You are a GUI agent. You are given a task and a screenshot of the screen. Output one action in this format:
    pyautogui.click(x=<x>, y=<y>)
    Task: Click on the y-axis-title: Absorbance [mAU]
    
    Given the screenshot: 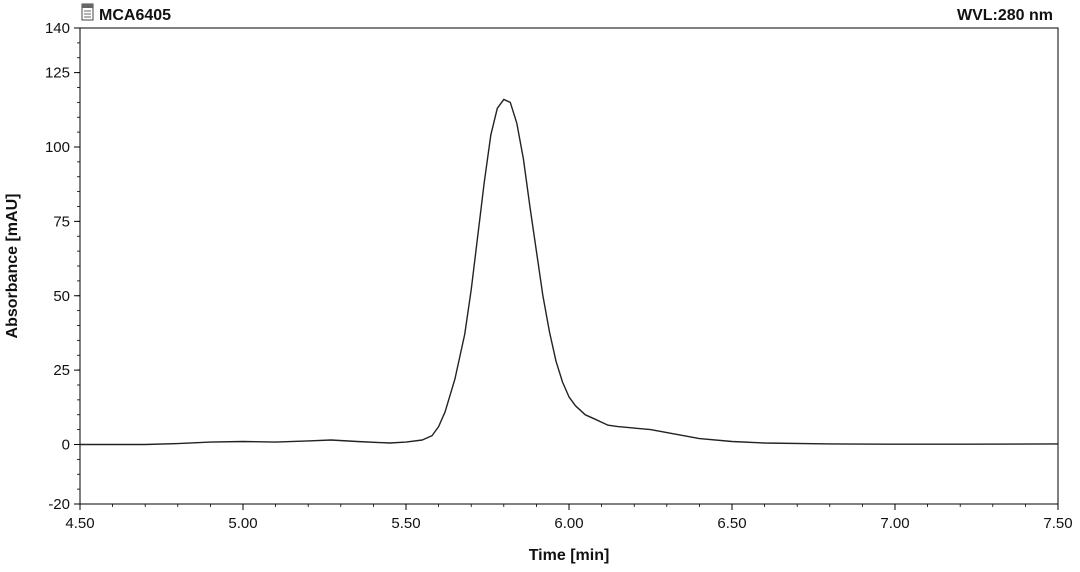 What is the action you would take?
    pyautogui.click(x=12, y=266)
    